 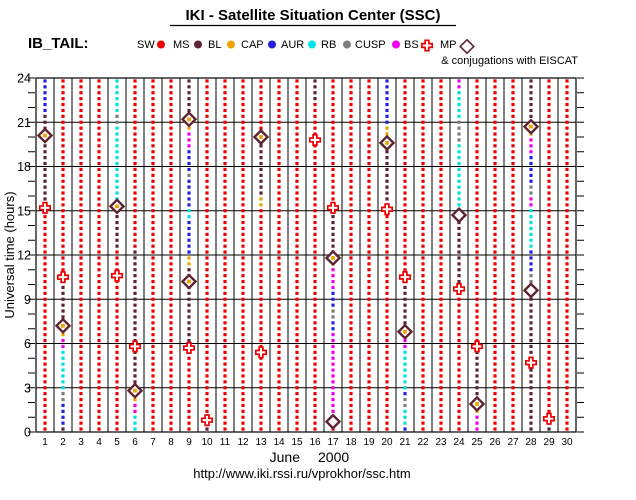 What do you see at coordinates (207, 420) in the screenshot?
I see `bs-bowshock-marker` at bounding box center [207, 420].